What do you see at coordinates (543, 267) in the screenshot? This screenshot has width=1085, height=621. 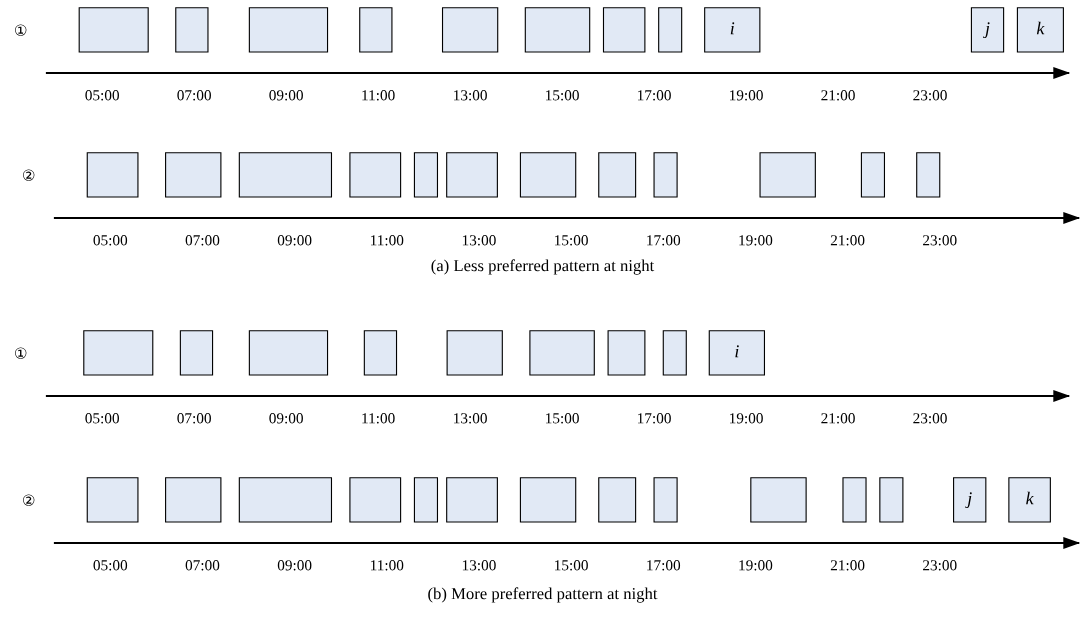 I see `text: (a) Less preferred pattern at night` at bounding box center [543, 267].